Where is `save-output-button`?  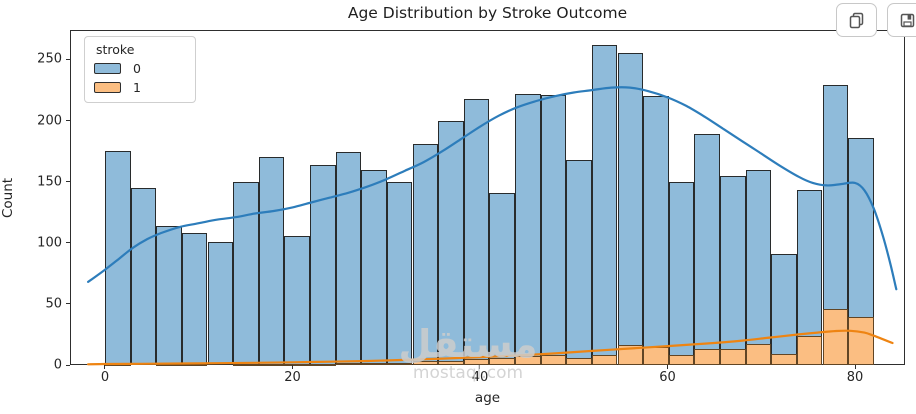 save-output-button is located at coordinates (901, 20).